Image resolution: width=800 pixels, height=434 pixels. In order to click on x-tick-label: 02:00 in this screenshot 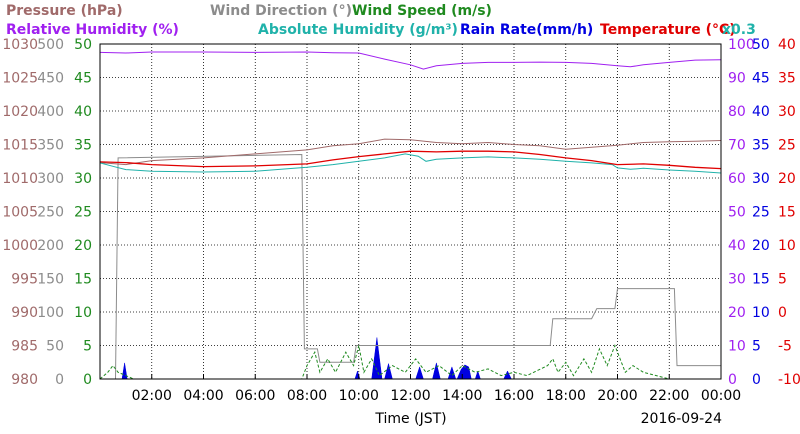, I will do `click(152, 396)`.